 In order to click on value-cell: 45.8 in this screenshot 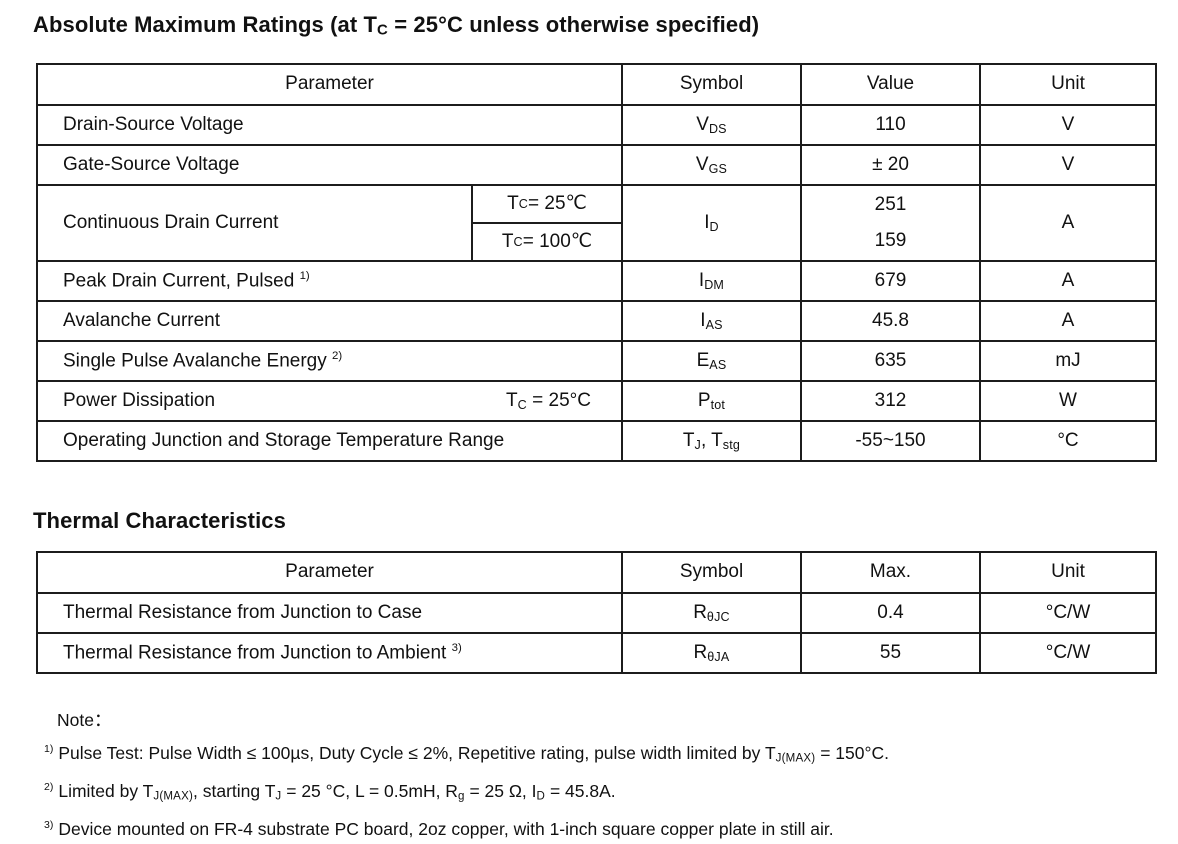, I will do `click(890, 320)`.